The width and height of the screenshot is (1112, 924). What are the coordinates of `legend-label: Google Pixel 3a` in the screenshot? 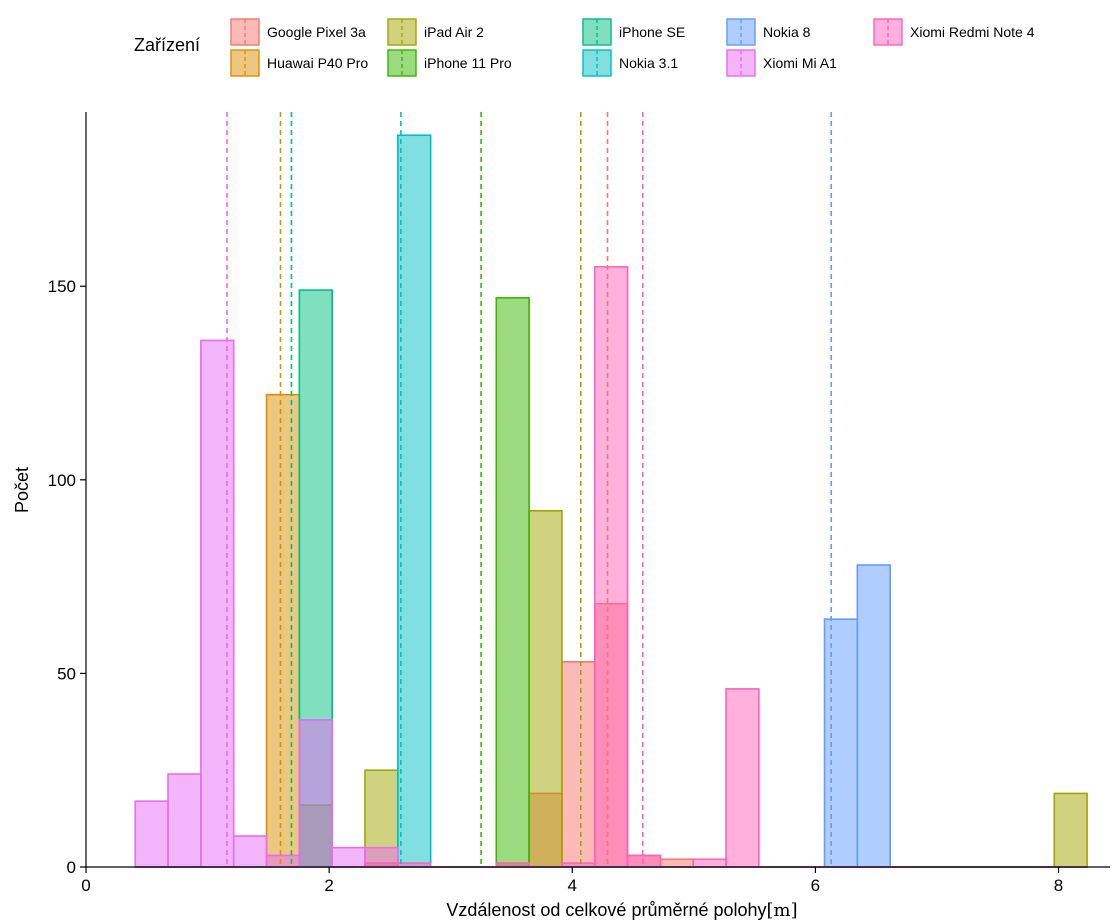 It's located at (316, 32).